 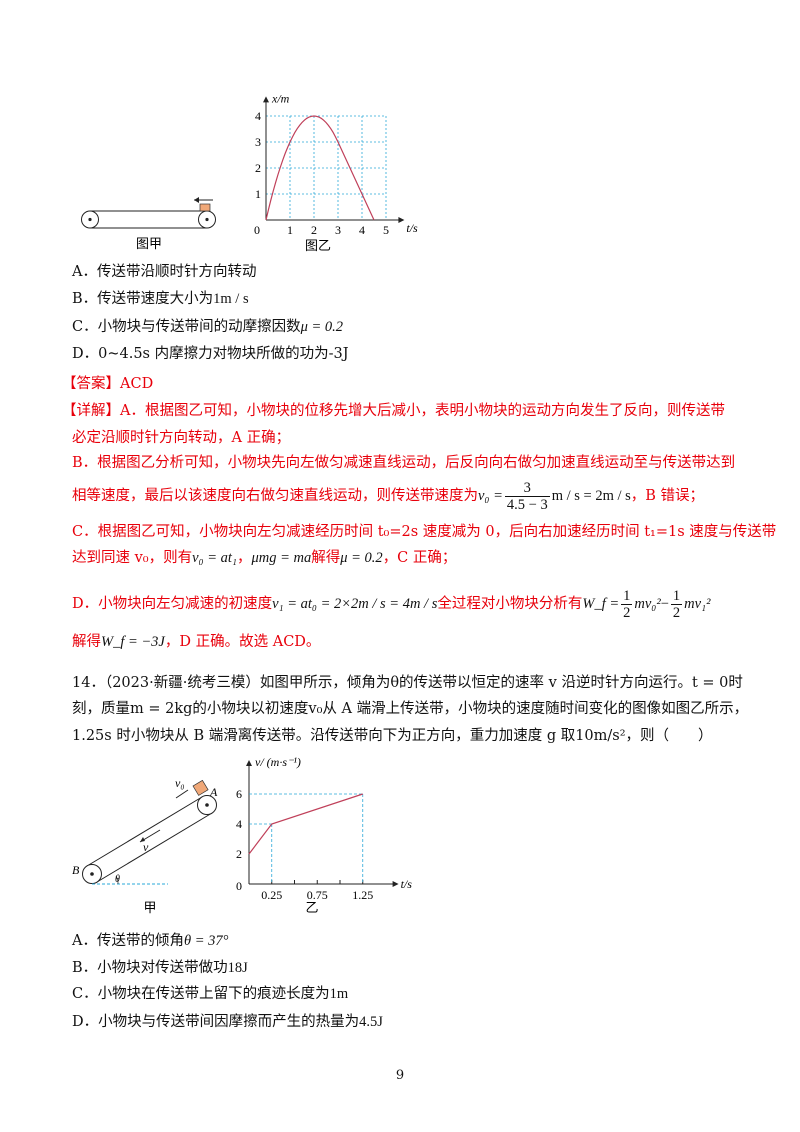 What do you see at coordinates (133, 642) in the screenshot?
I see `formula: W_f = −3J` at bounding box center [133, 642].